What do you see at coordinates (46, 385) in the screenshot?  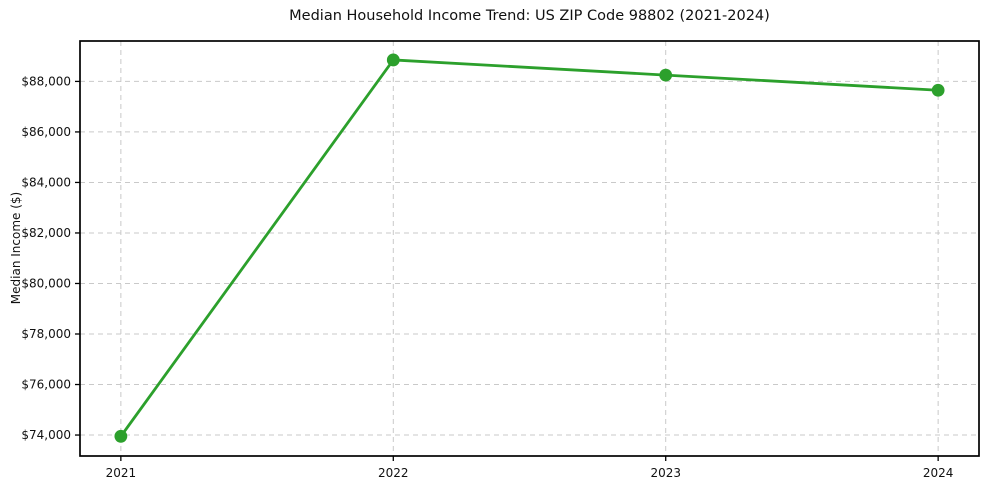 I see `y-tick-label: $76,000` at bounding box center [46, 385].